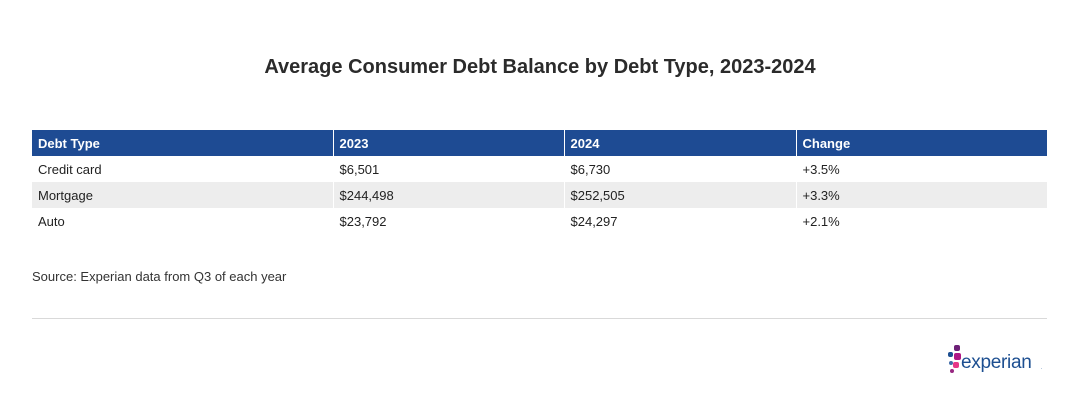 The width and height of the screenshot is (1080, 405). What do you see at coordinates (449, 143) in the screenshot?
I see `column-header-2023: 2023` at bounding box center [449, 143].